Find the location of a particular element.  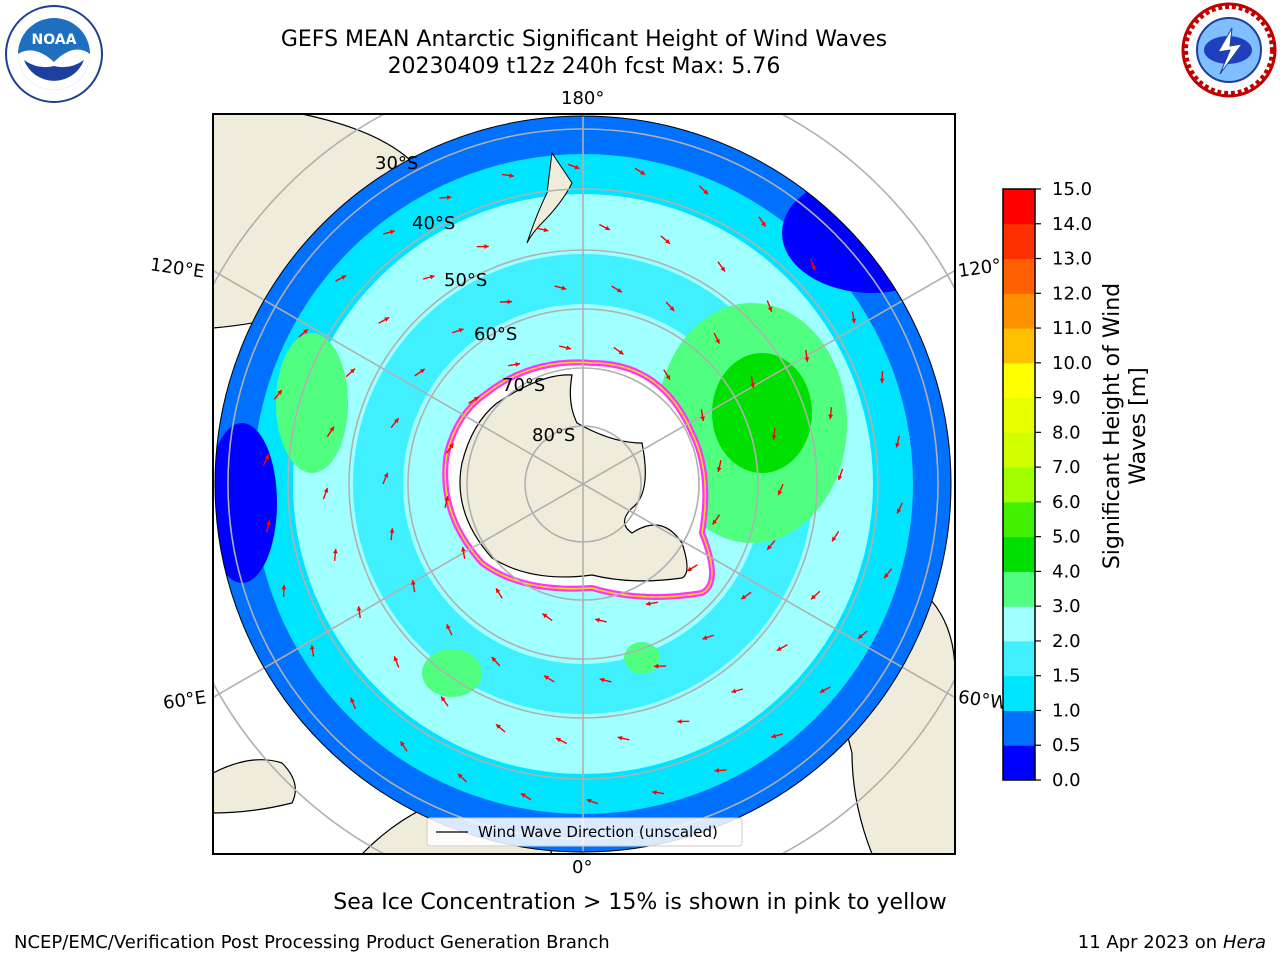

new-zealand-land is located at coordinates (549, 197).